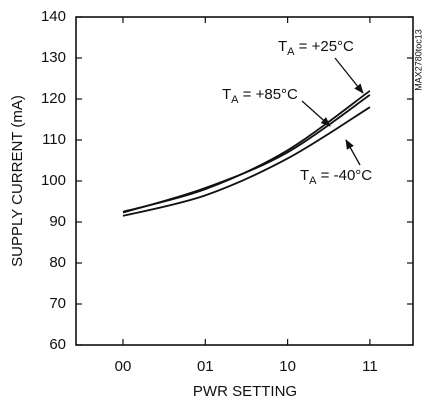 The height and width of the screenshot is (406, 425). What do you see at coordinates (205, 366) in the screenshot?
I see `x-tick-label: 01` at bounding box center [205, 366].